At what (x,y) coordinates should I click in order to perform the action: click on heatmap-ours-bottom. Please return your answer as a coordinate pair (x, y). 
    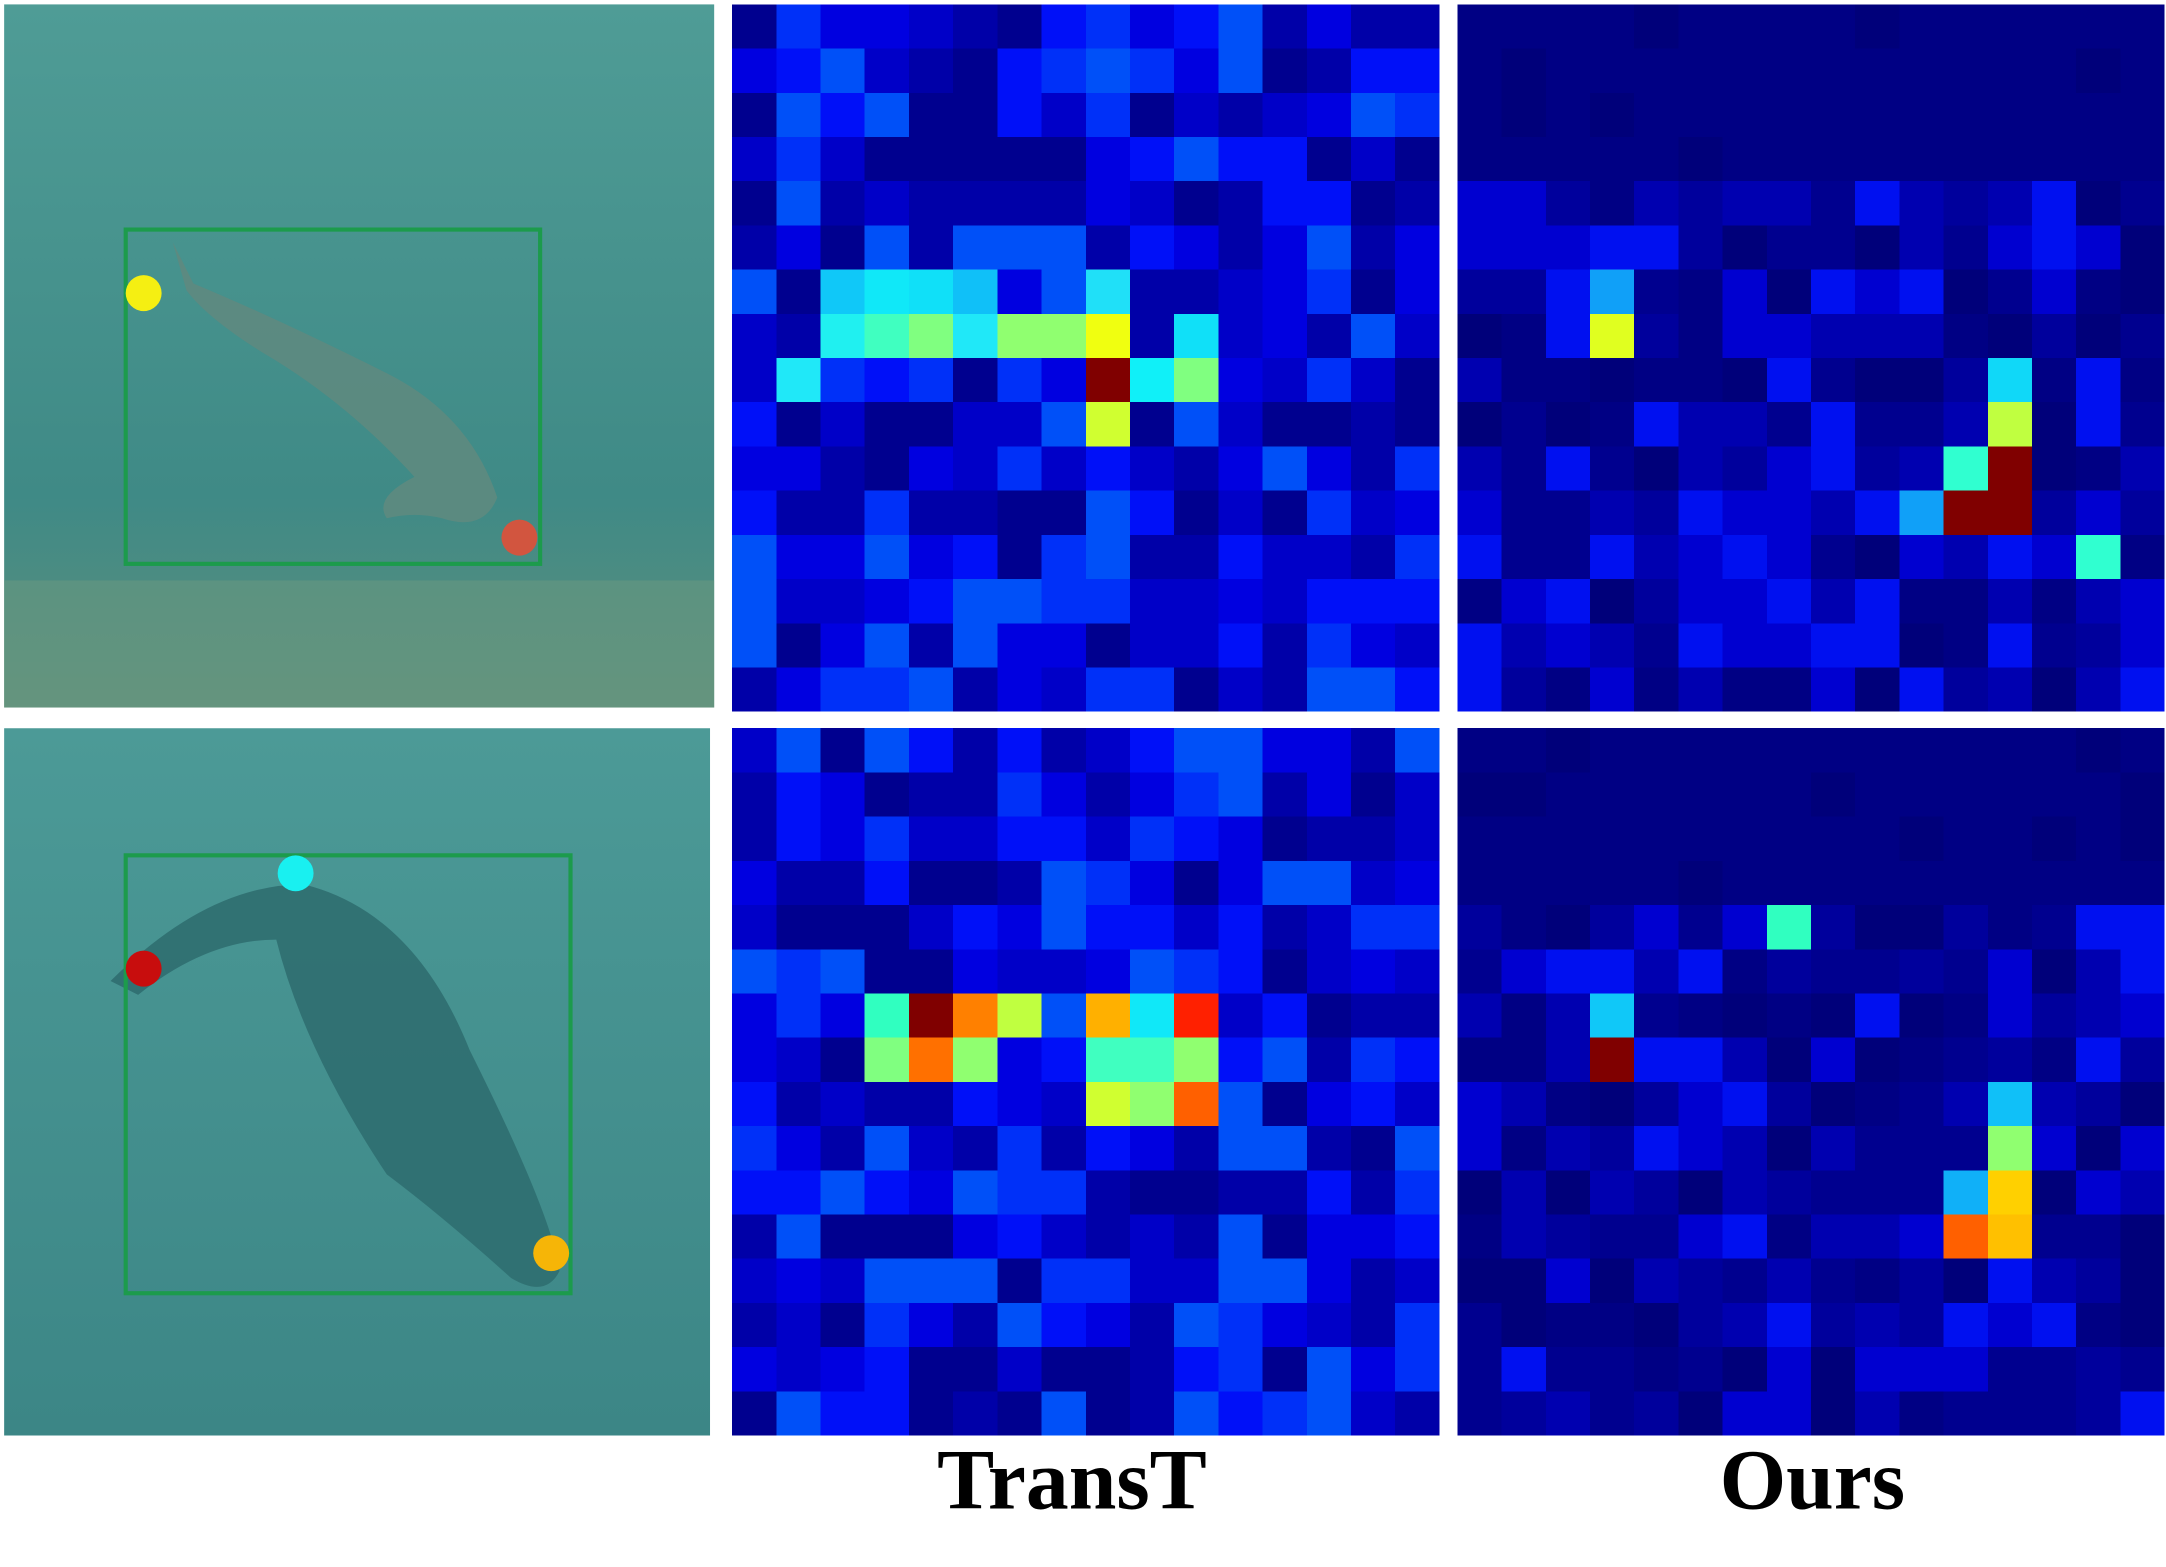
    Looking at the image, I should click on (1811, 1082).